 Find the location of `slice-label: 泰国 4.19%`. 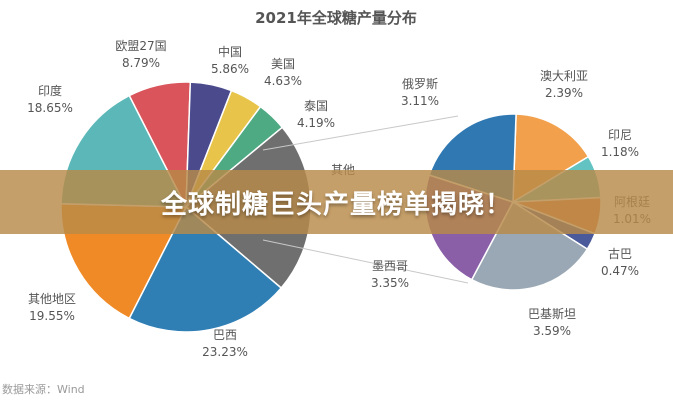

slice-label: 泰国 4.19% is located at coordinates (316, 114).